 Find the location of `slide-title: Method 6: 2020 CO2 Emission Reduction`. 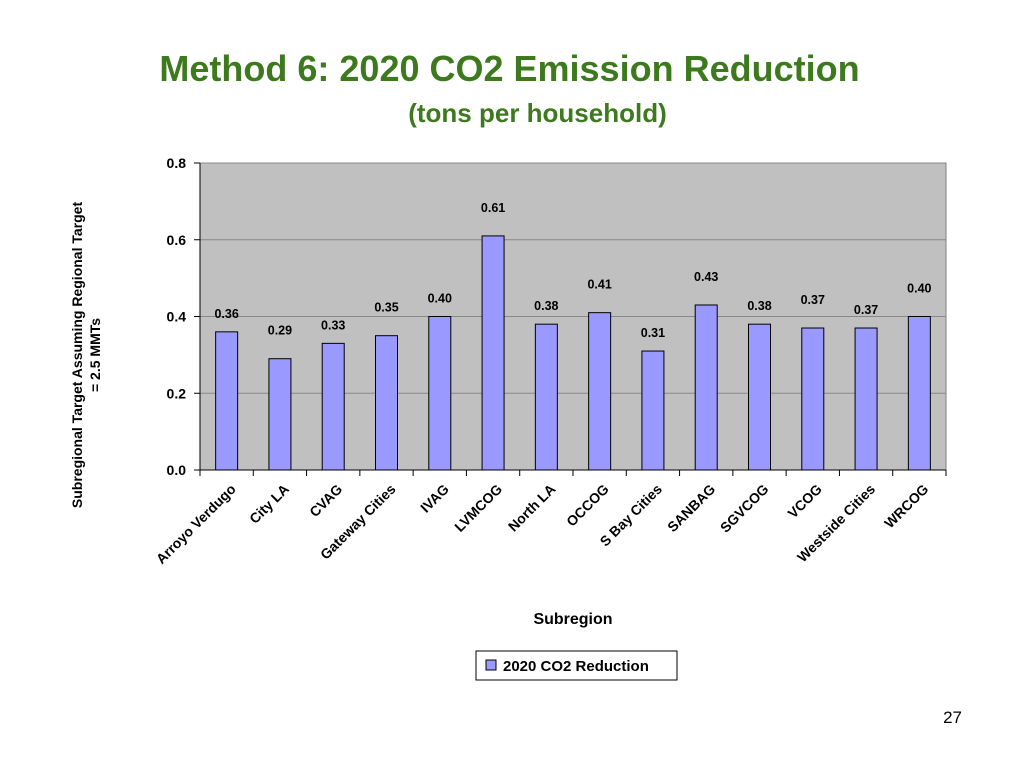

slide-title: Method 6: 2020 CO2 Emission Reduction is located at coordinates (509, 68).